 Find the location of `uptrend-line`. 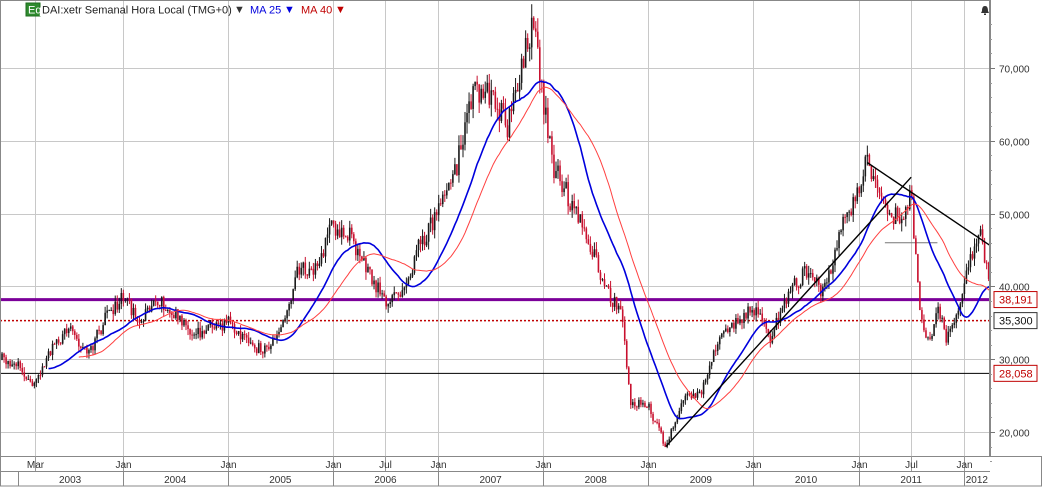

uptrend-line is located at coordinates (788, 312).